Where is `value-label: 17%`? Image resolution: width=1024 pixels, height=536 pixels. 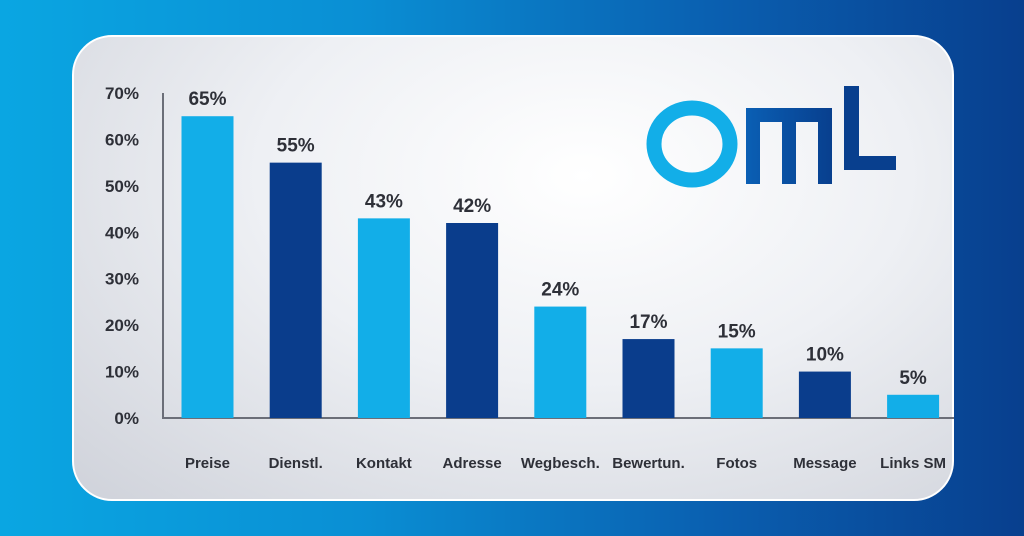 value-label: 17% is located at coordinates (648, 322).